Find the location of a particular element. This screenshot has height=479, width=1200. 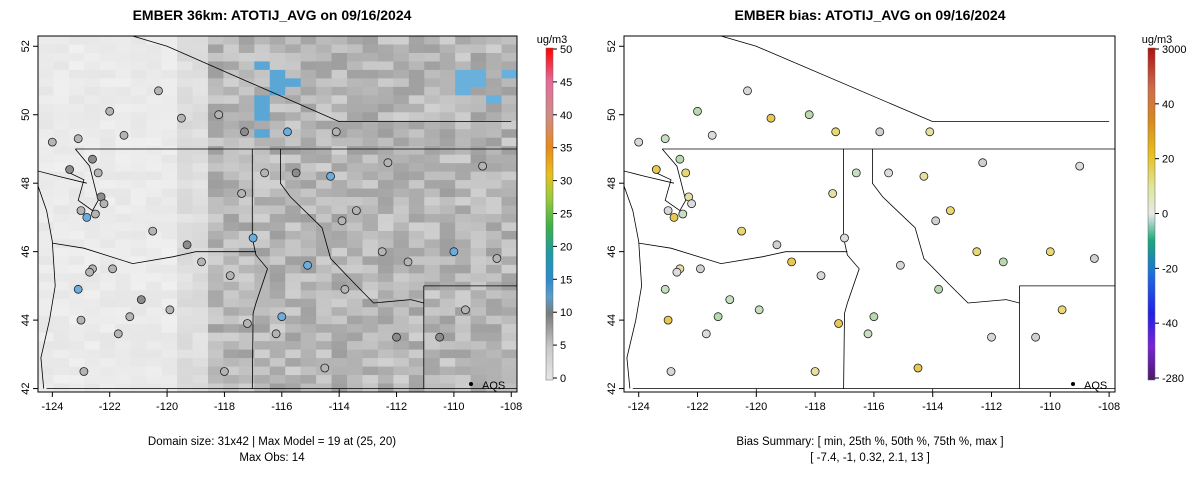

max-obs-summary: Max Obs: 14 is located at coordinates (272, 458).